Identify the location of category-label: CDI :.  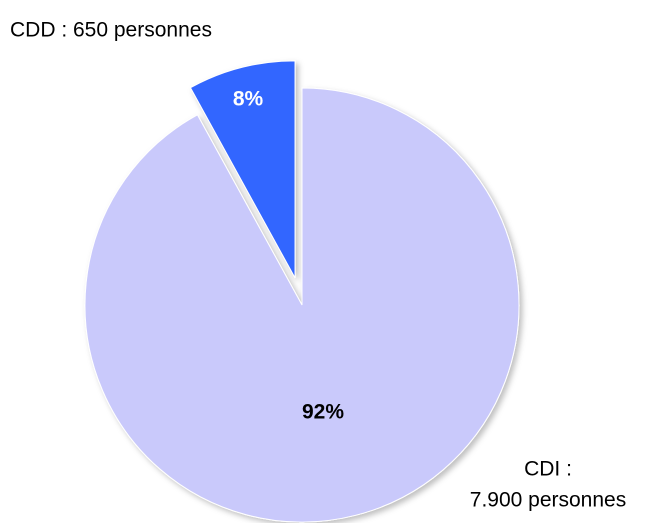
(548, 469).